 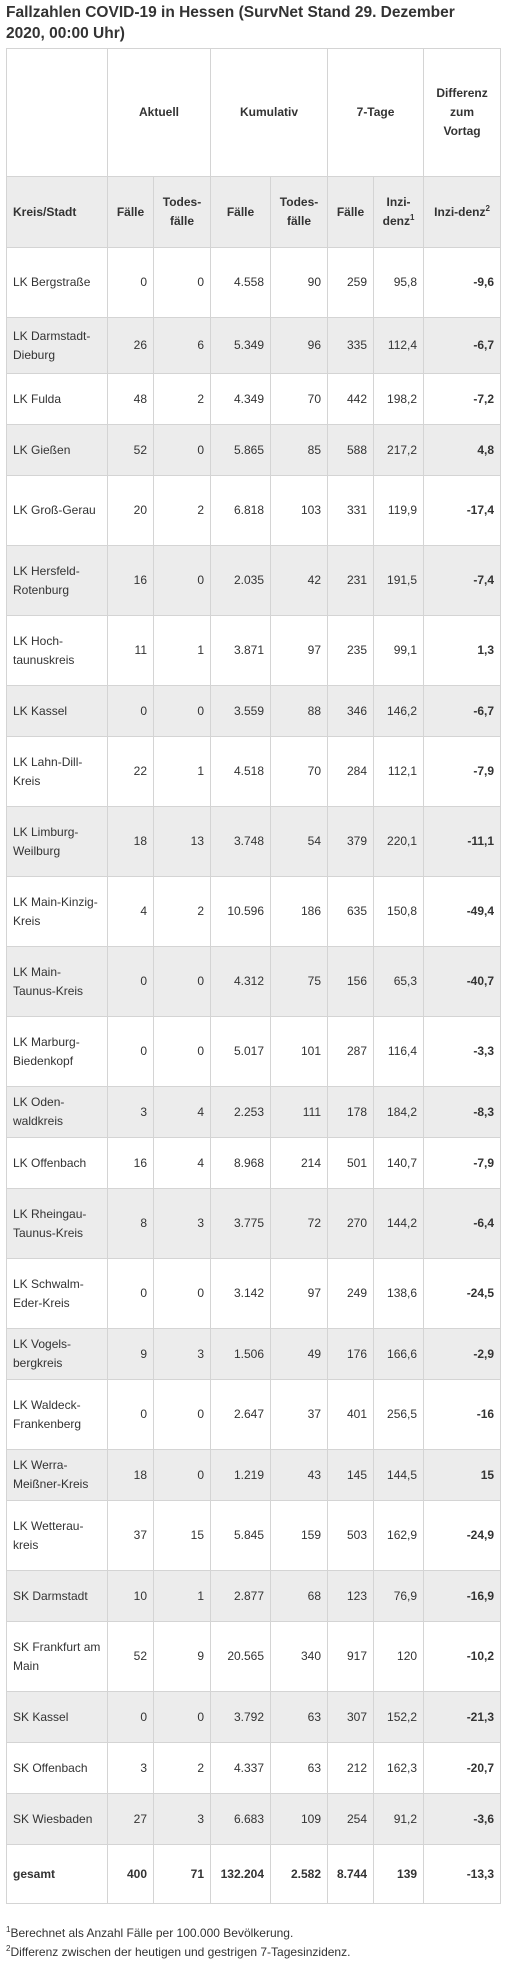 What do you see at coordinates (57, 1354) in the screenshot?
I see `row-name: LK Vogels-bergkreis` at bounding box center [57, 1354].